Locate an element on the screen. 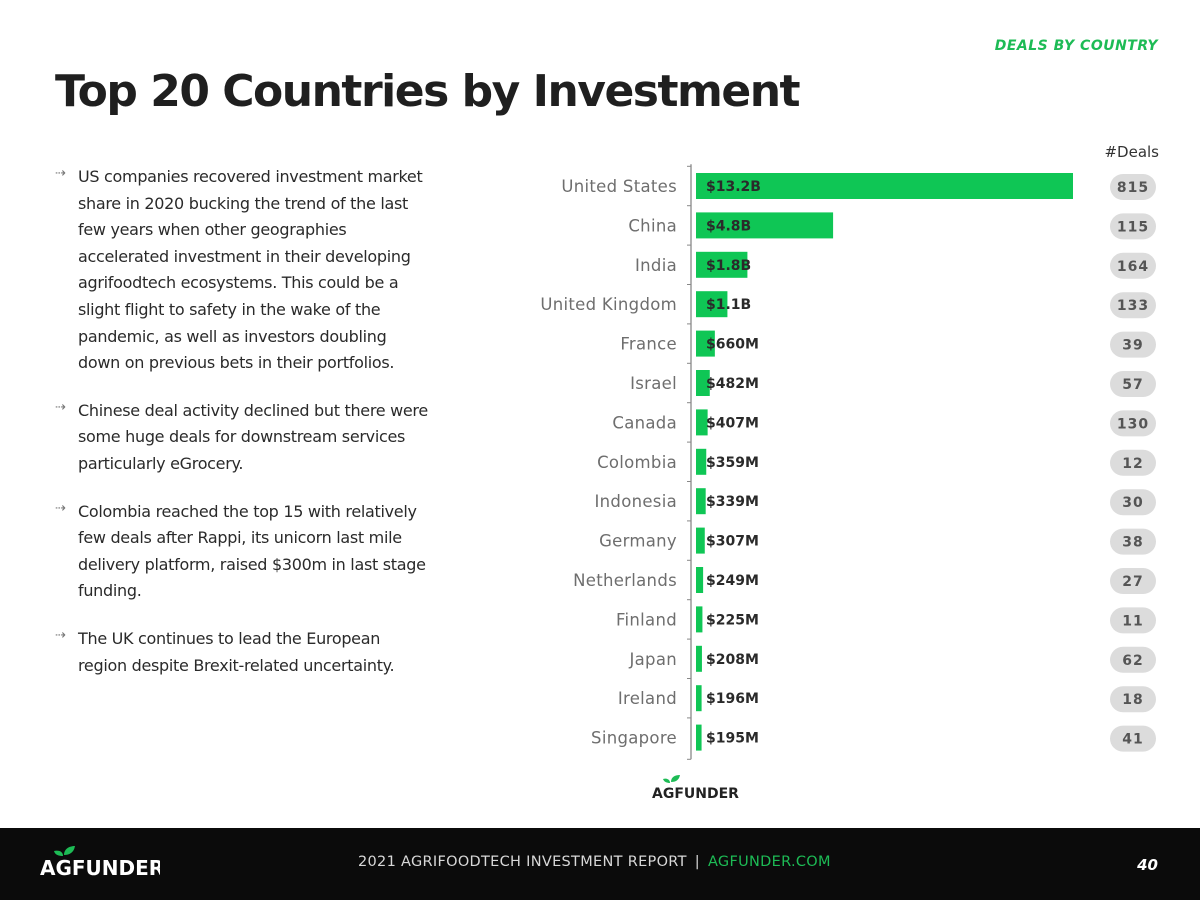  deal-count: 133 is located at coordinates (1133, 306).